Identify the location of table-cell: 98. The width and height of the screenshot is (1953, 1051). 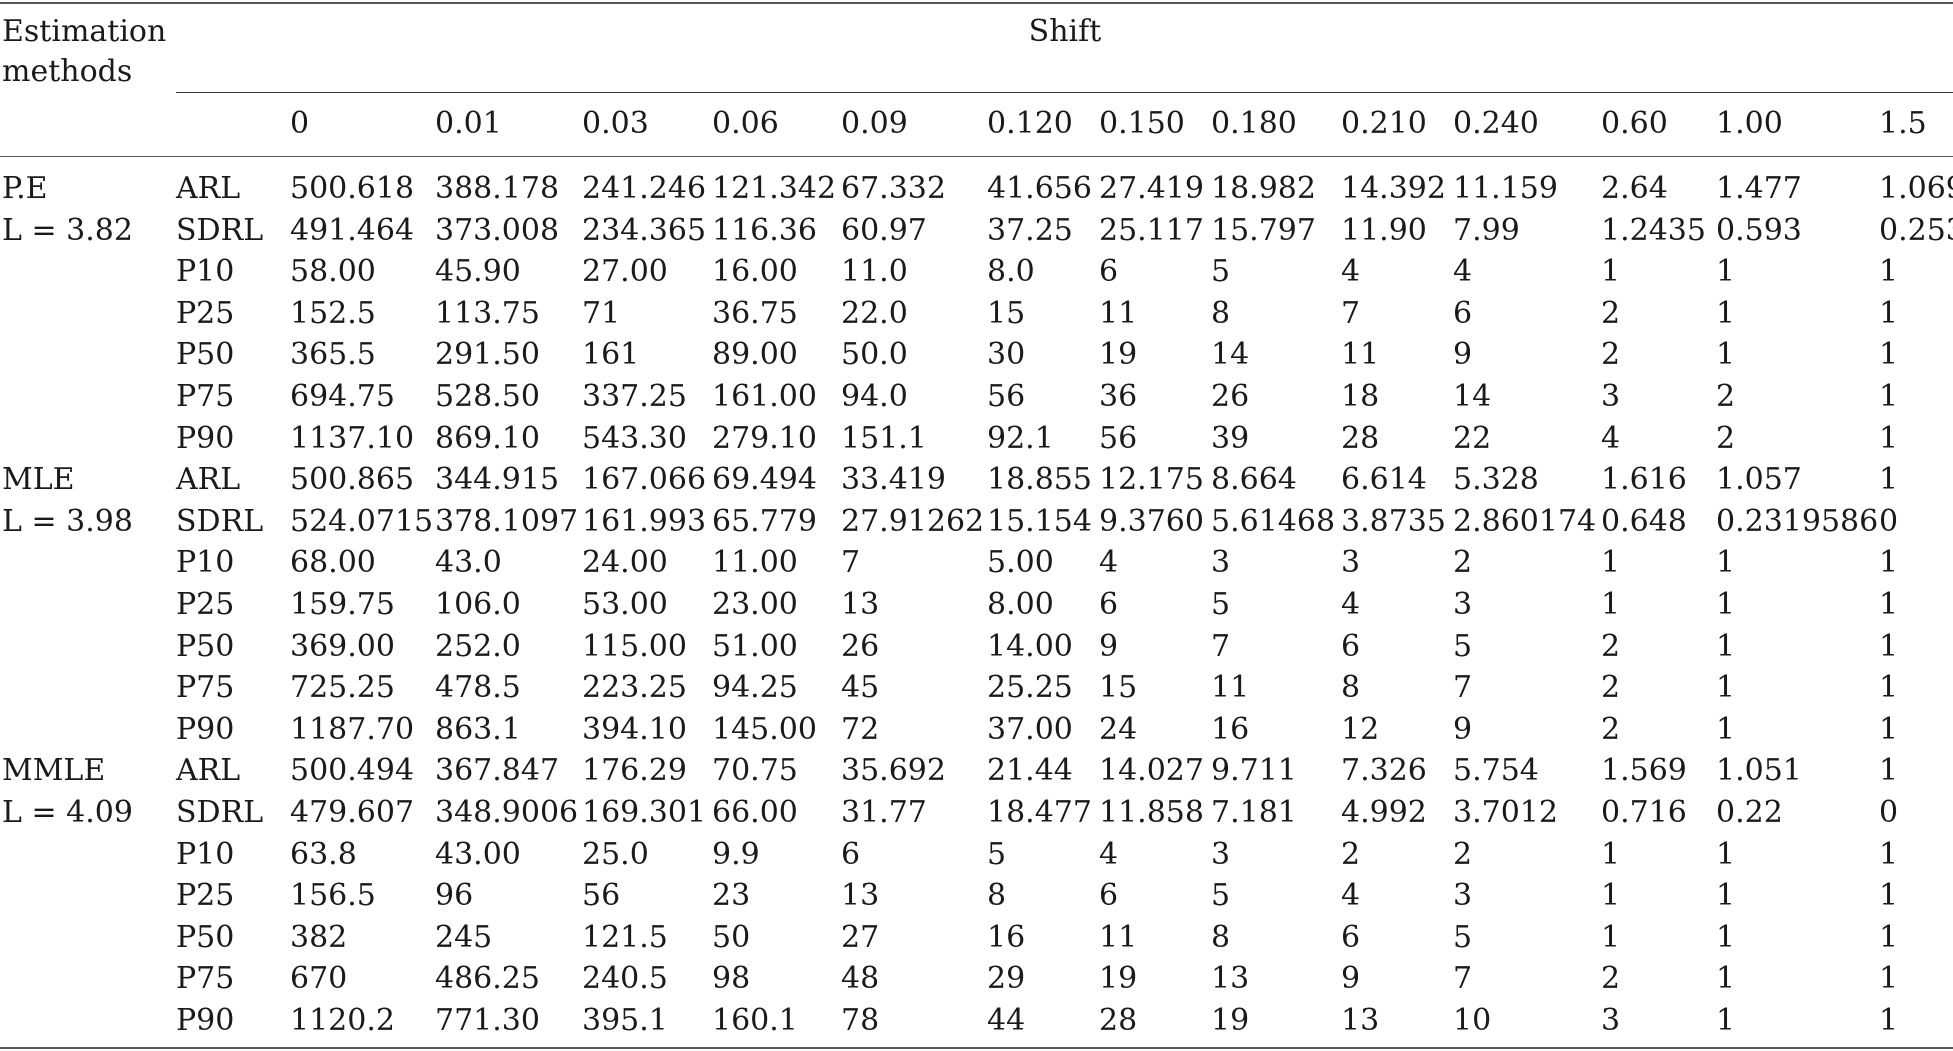
(731, 979).